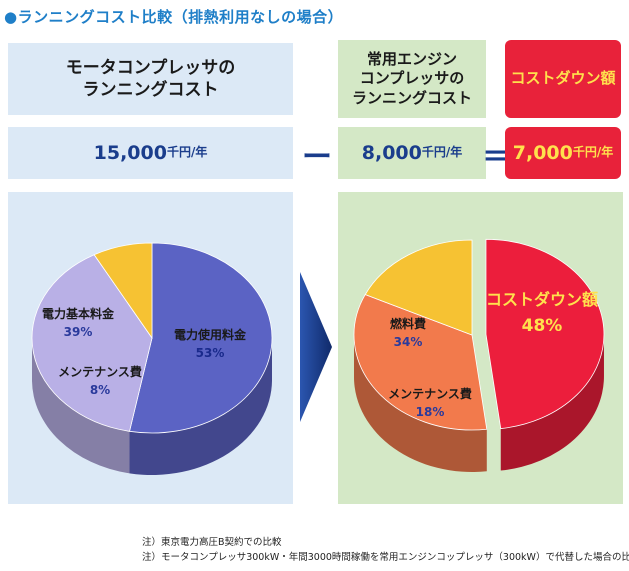 The image size is (629, 571). What do you see at coordinates (100, 390) in the screenshot?
I see `pie-percent-2: 8%` at bounding box center [100, 390].